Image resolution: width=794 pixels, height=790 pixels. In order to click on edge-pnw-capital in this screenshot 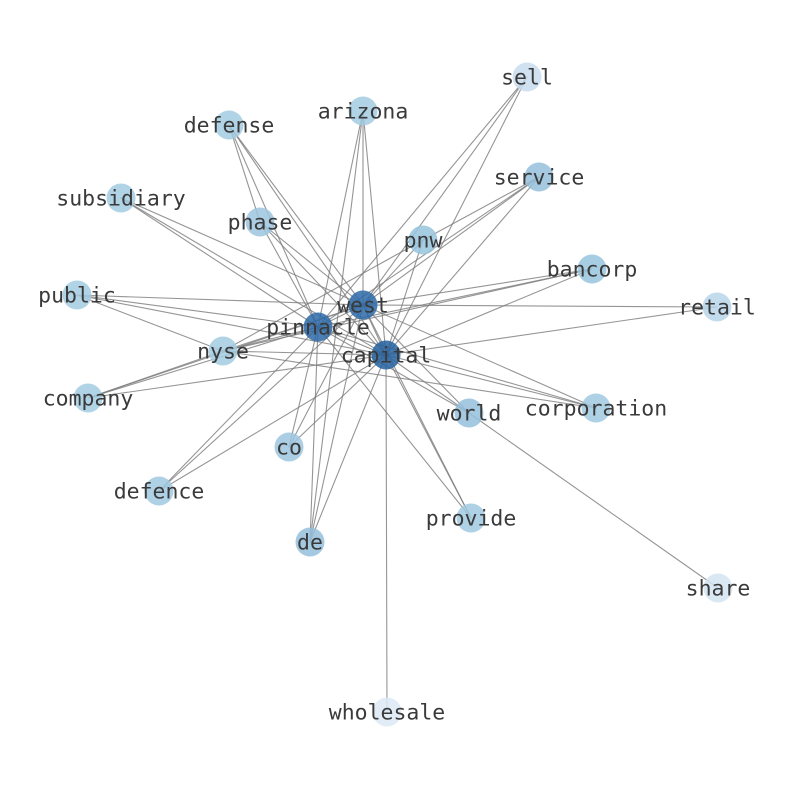, I will do `click(404, 297)`.